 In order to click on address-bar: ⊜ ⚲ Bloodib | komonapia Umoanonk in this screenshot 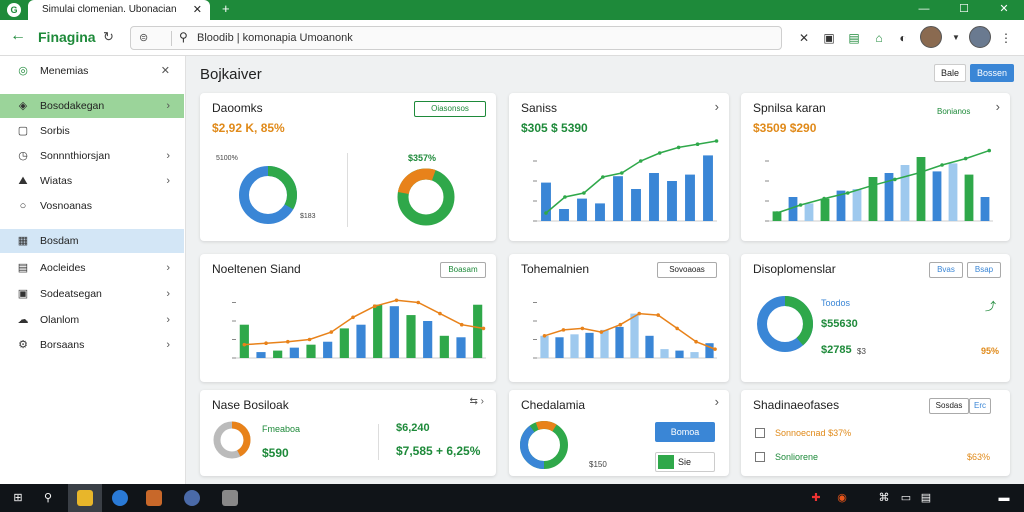, I will do `click(456, 38)`.